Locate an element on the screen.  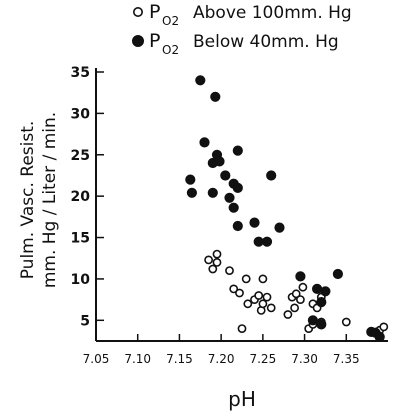
legend-label: Below 40mm. Hg is located at coordinates (266, 42).